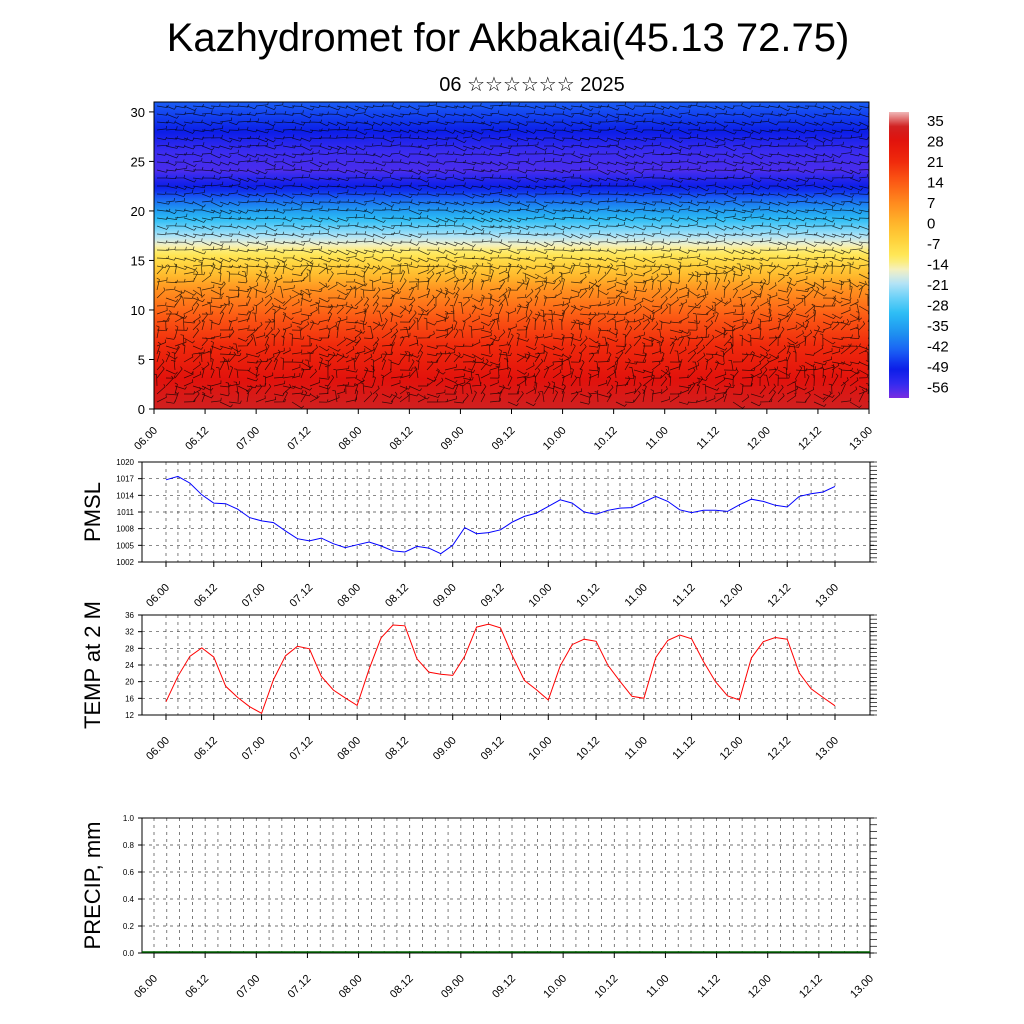  What do you see at coordinates (129, 698) in the screenshot?
I see `y-tick-label: 16` at bounding box center [129, 698].